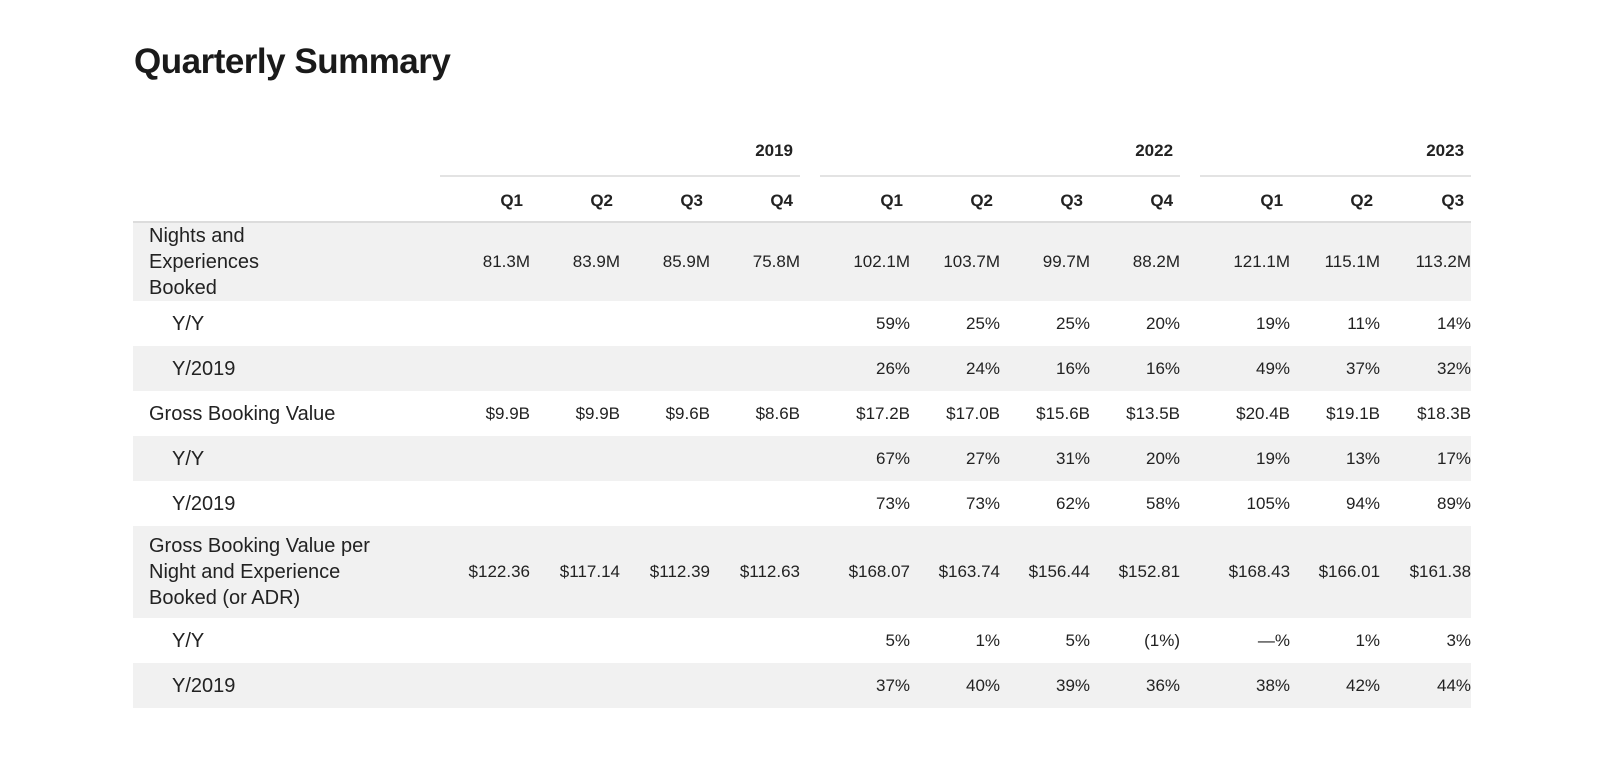 The height and width of the screenshot is (784, 1600). I want to click on y2019-row: Y/2019 37% 40% 39% 36% 38% 42% 44%, so click(802, 685).